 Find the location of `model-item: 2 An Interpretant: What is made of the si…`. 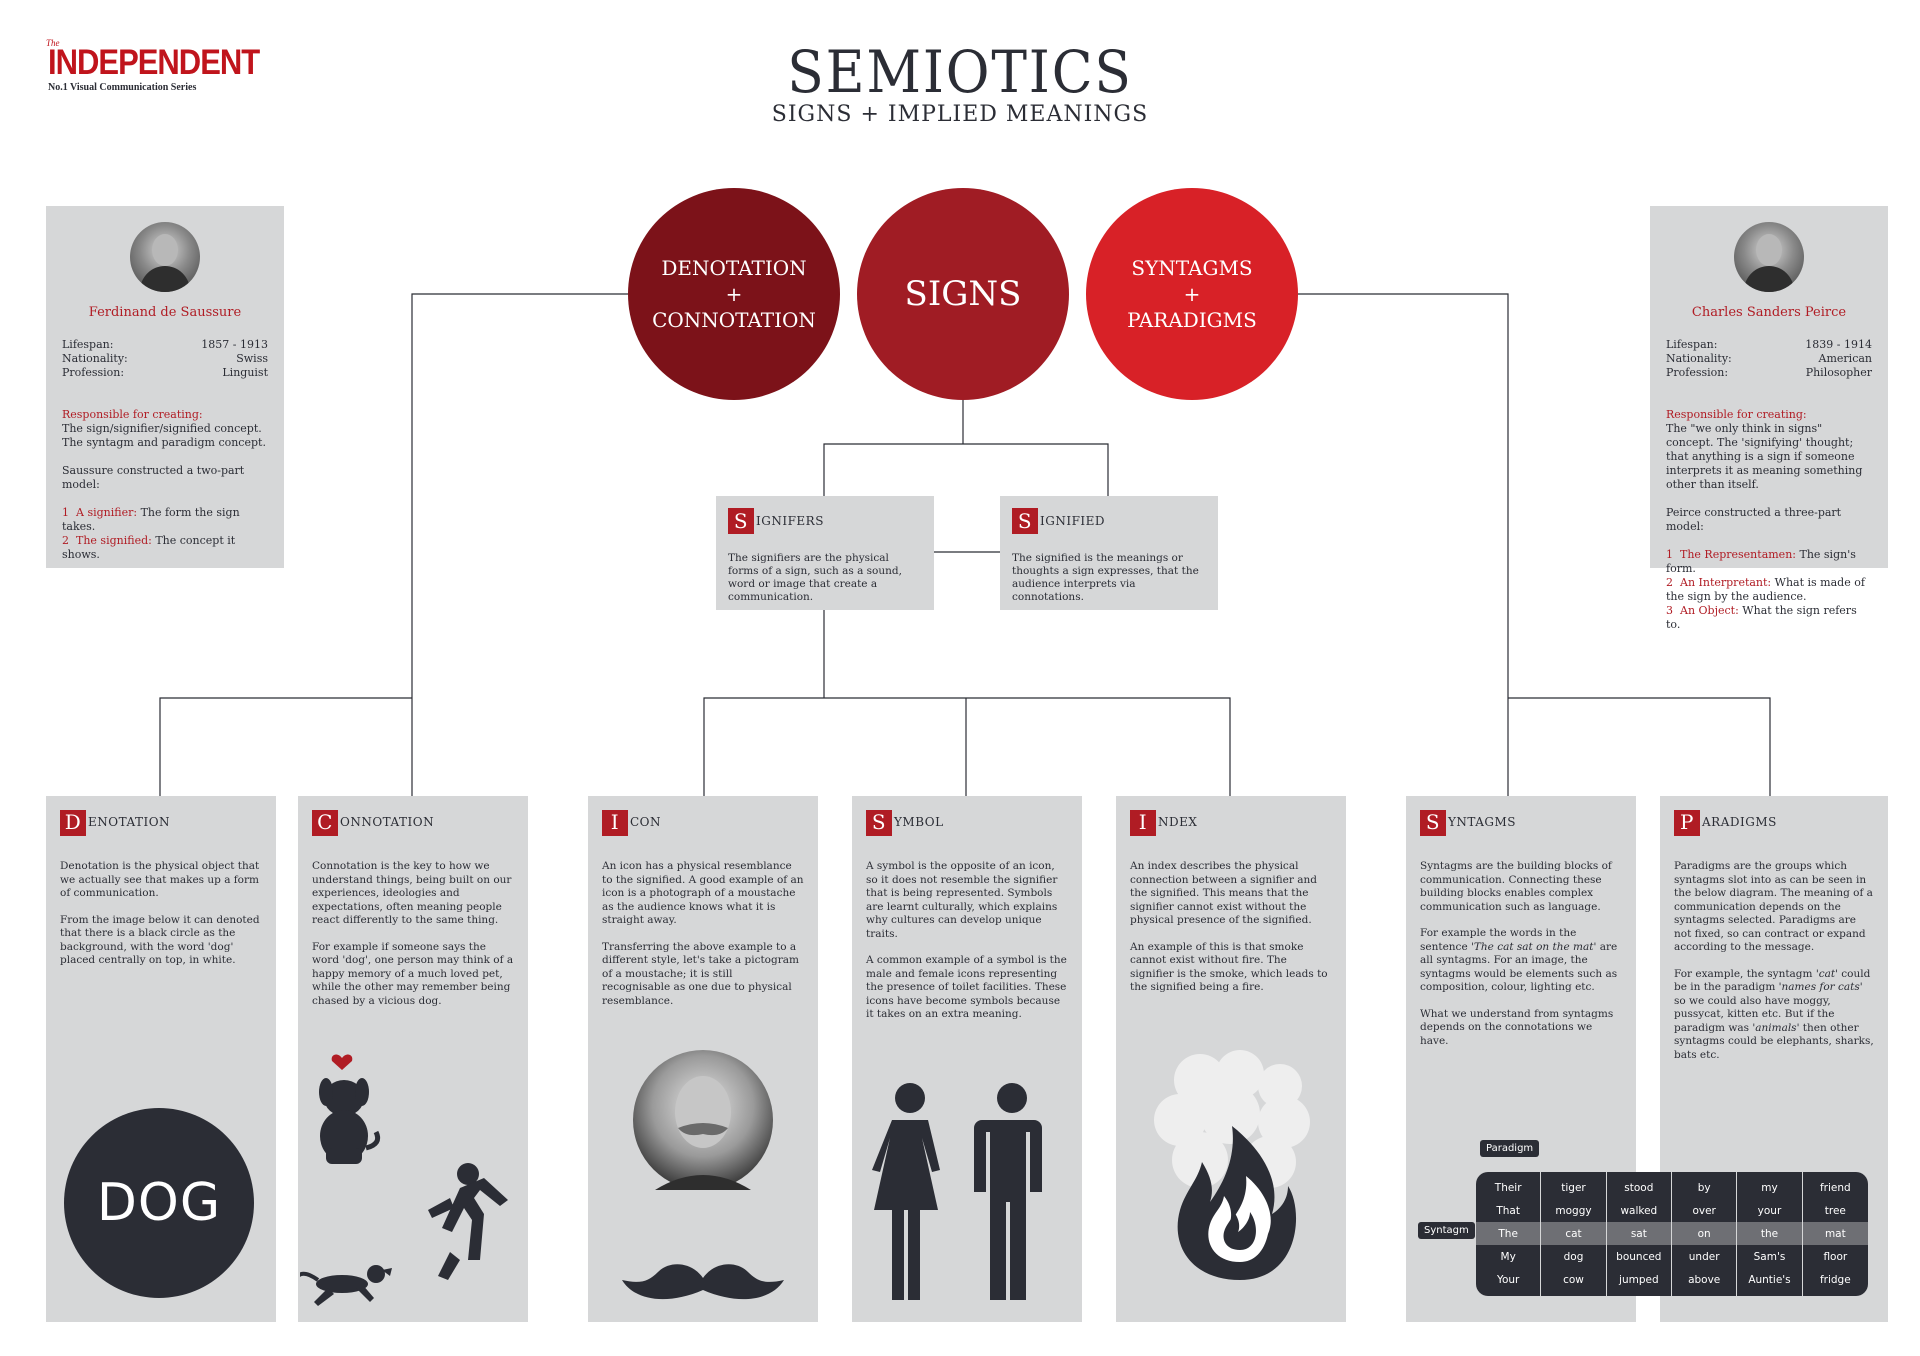

model-item: 2 An Interpretant: What is made of the si… is located at coordinates (1765, 589).